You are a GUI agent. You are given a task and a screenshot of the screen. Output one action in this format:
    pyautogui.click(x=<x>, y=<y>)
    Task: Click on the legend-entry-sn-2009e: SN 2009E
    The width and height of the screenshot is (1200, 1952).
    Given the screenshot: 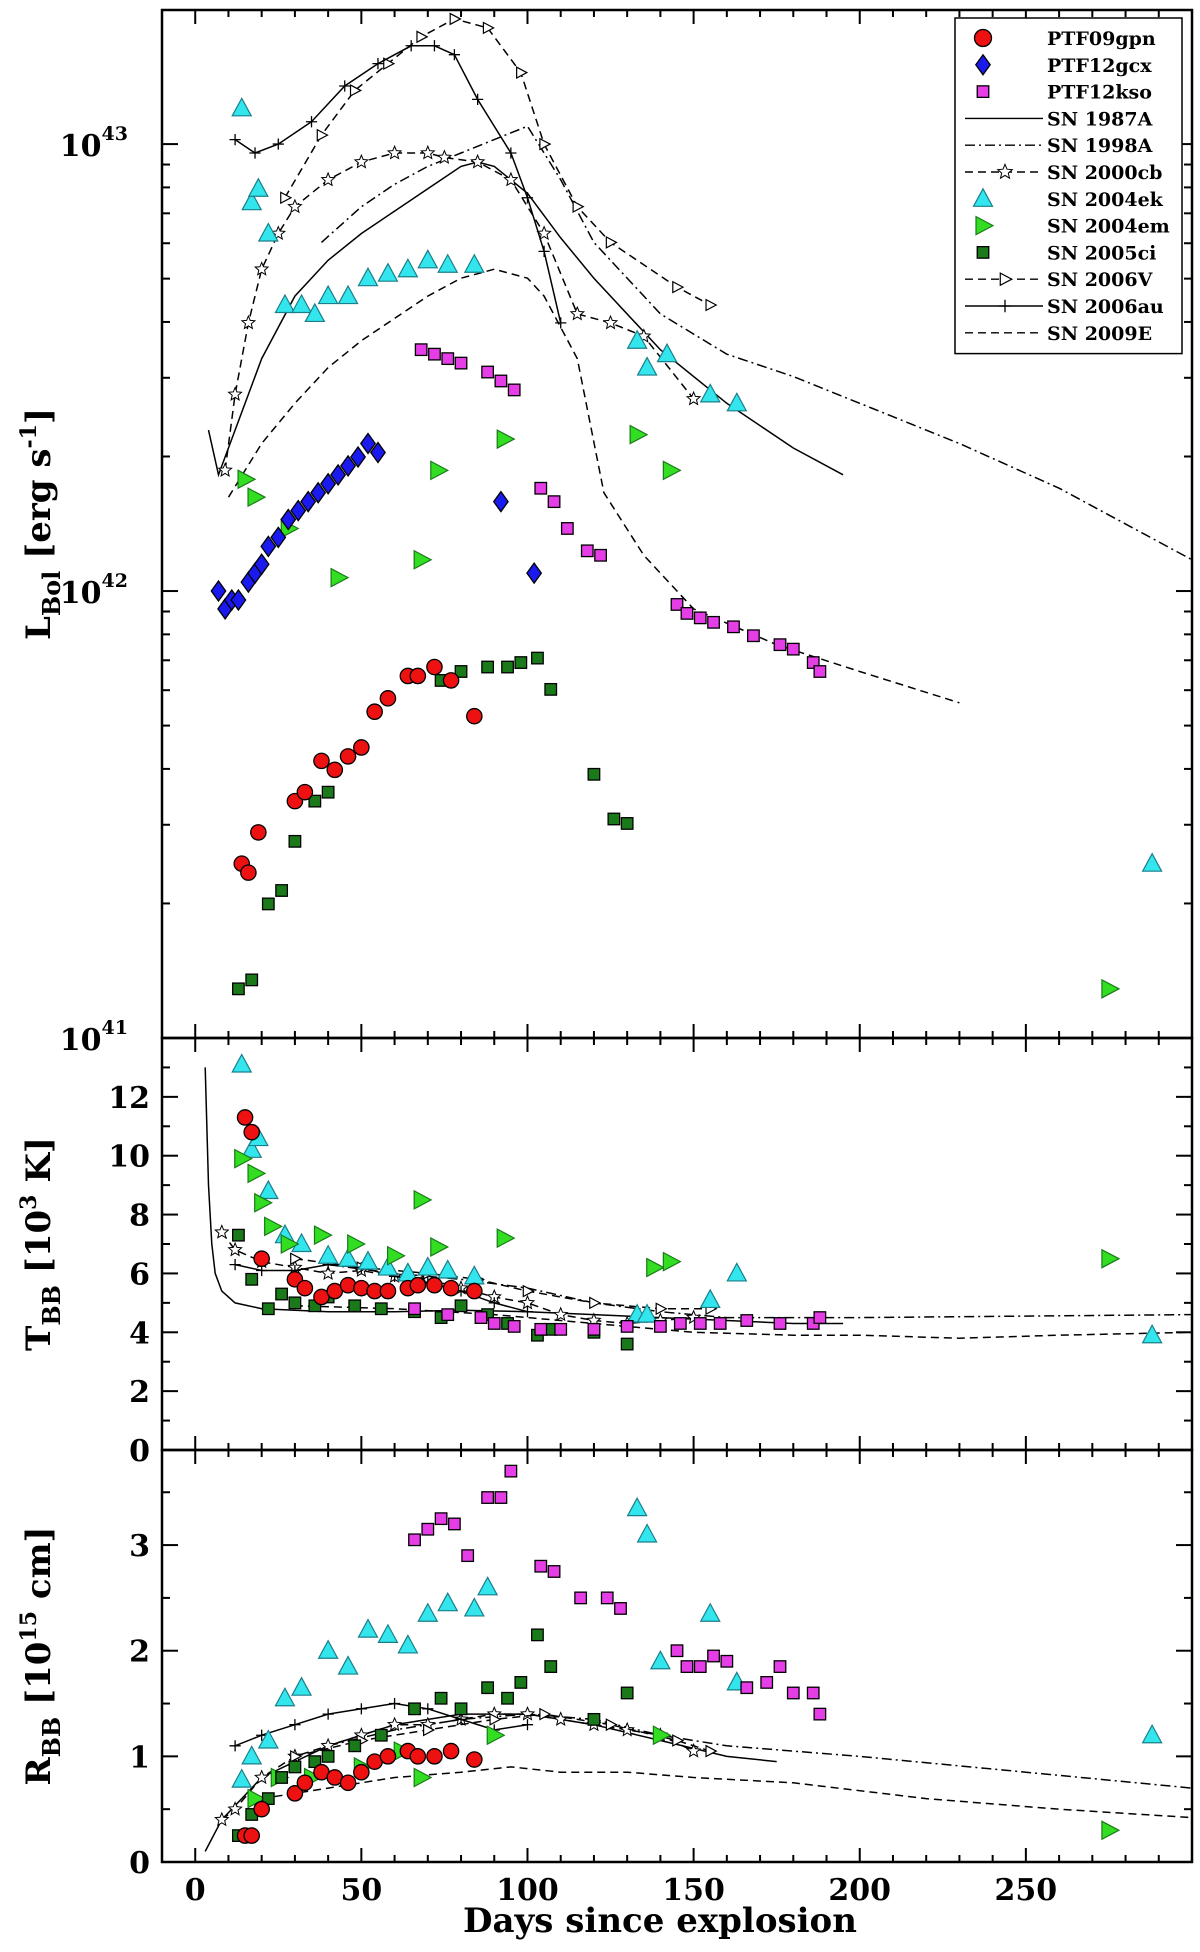 What is the action you would take?
    pyautogui.click(x=1058, y=334)
    